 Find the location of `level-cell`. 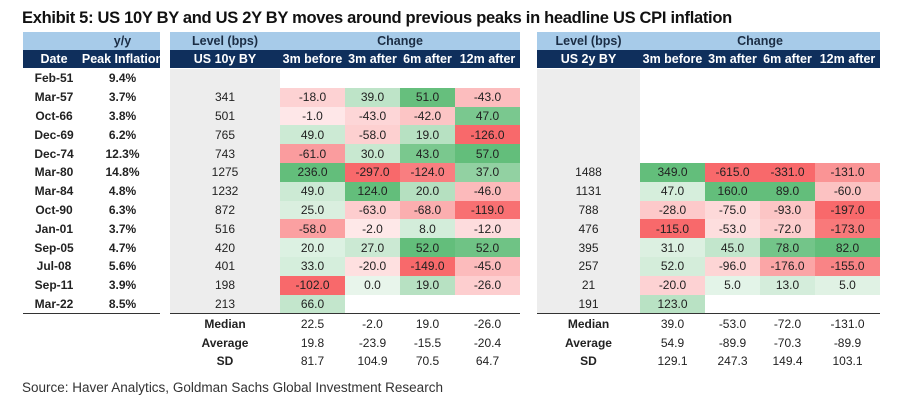

level-cell is located at coordinates (588, 116).